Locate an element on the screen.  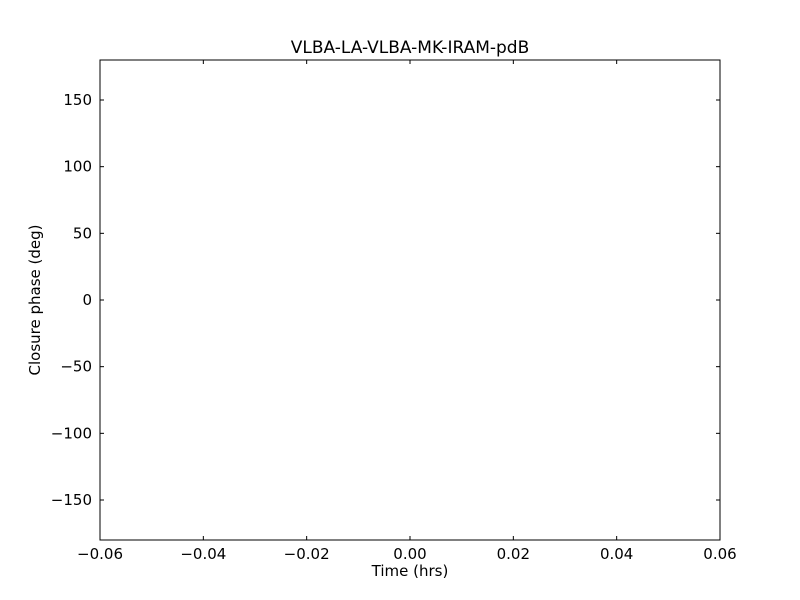
x-tick-label: −0.06 is located at coordinates (100, 554).